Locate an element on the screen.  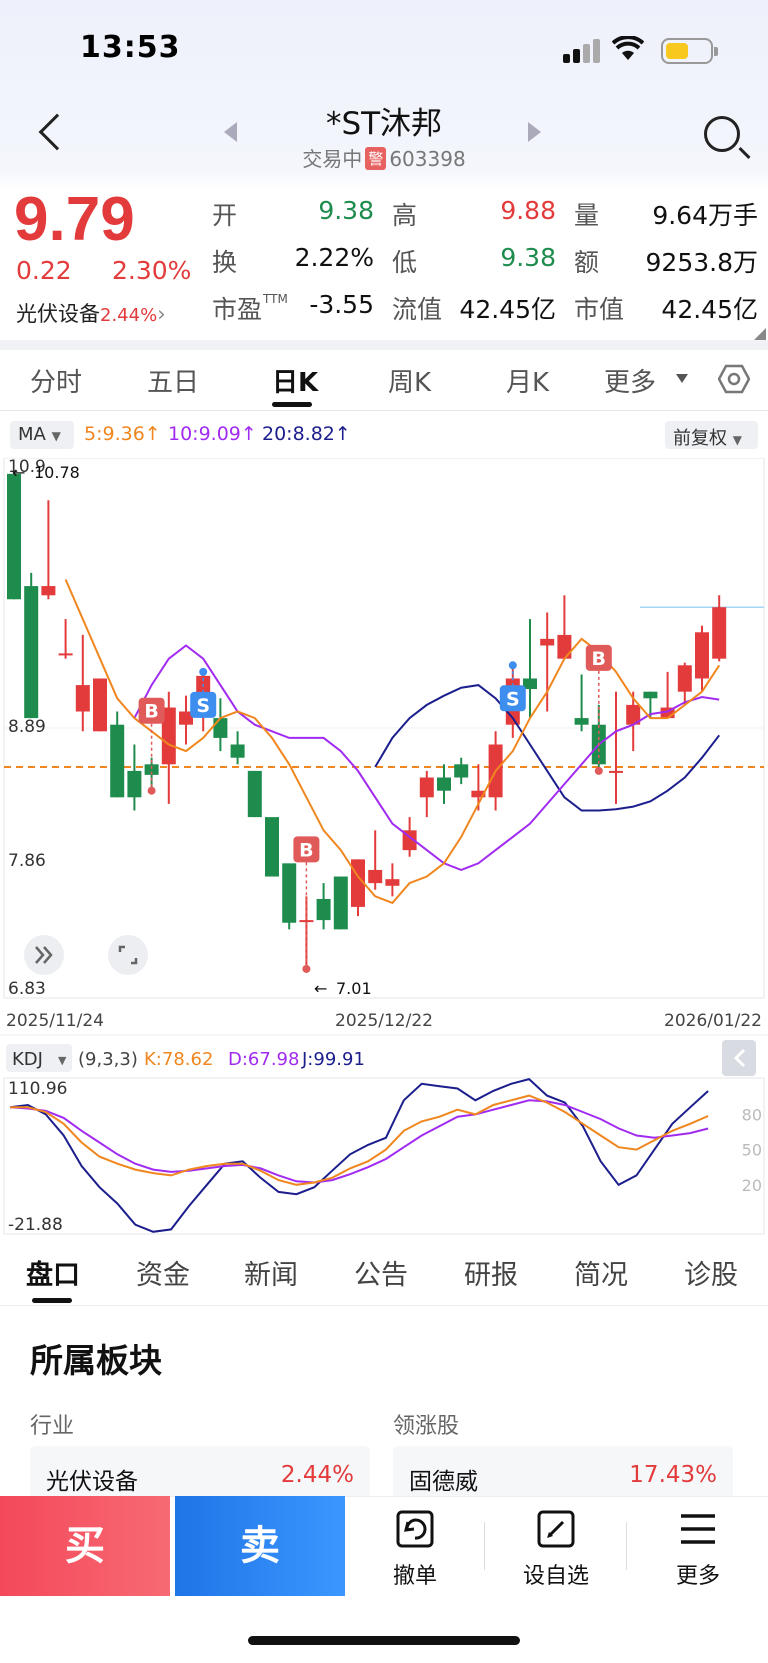
period-tab: 月K is located at coordinates (528, 383).